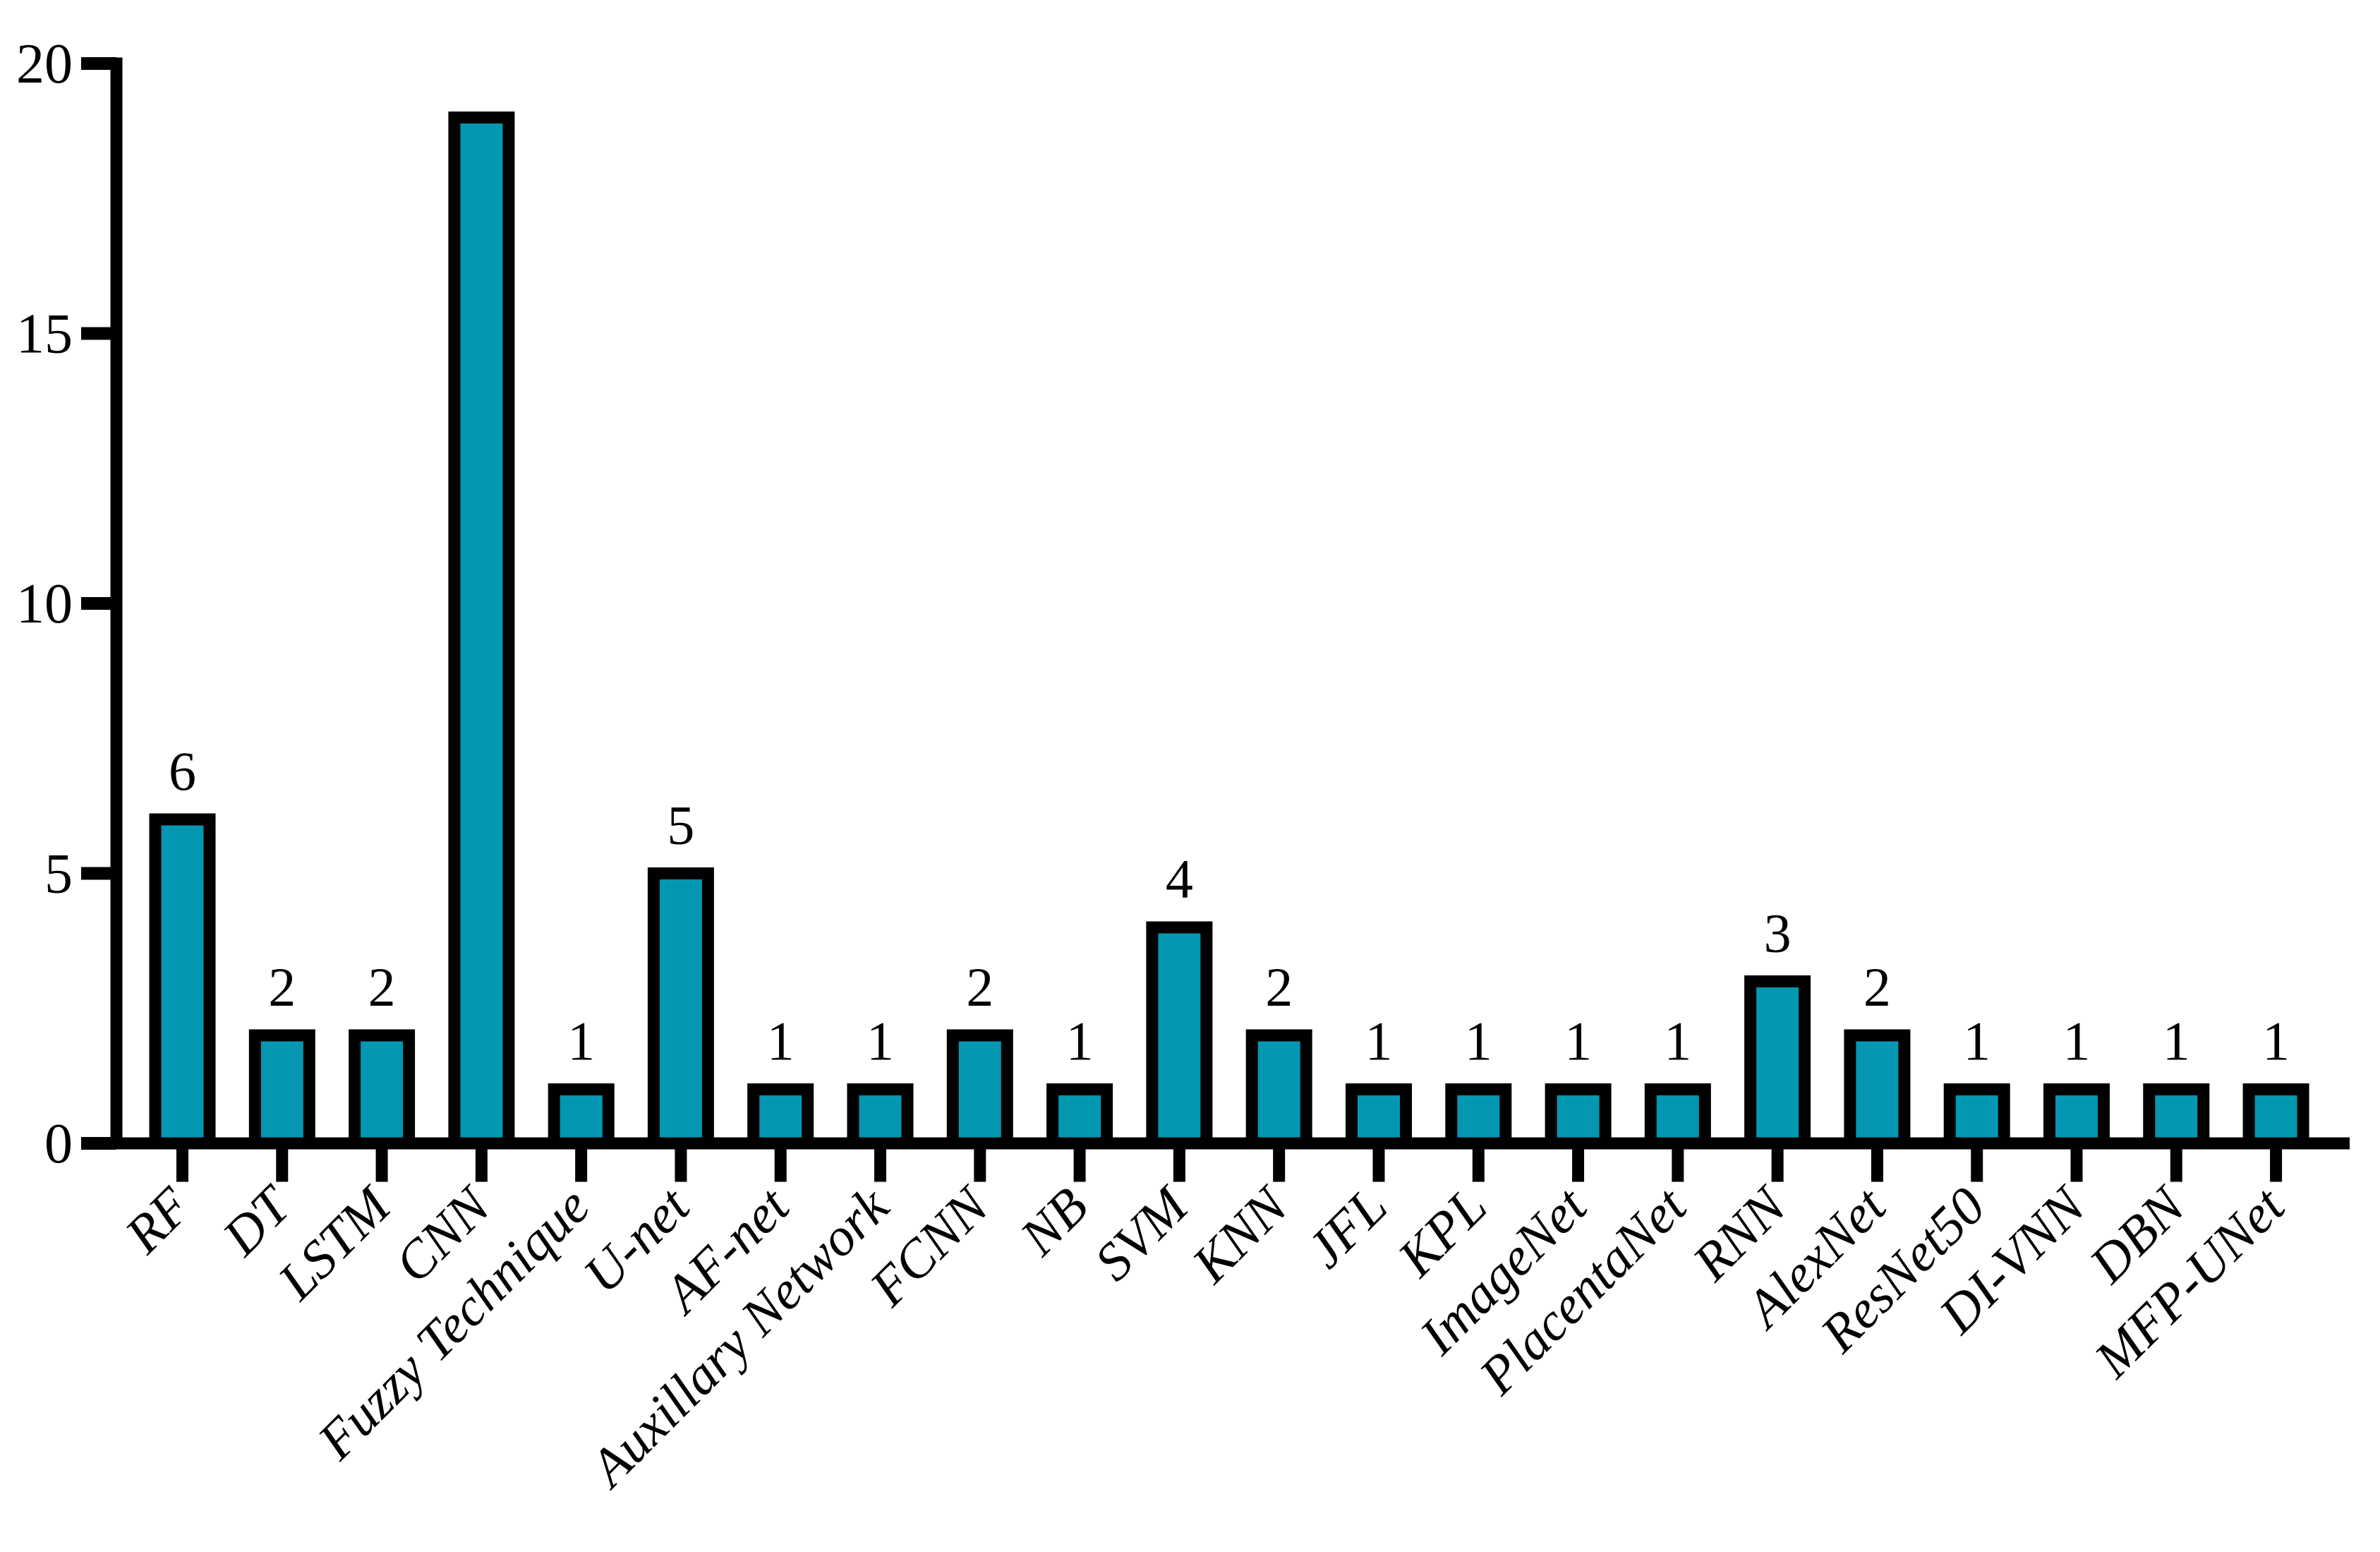 This screenshot has width=2380, height=1552. Describe the element at coordinates (980, 1090) in the screenshot. I see `bar-fcnn` at that location.